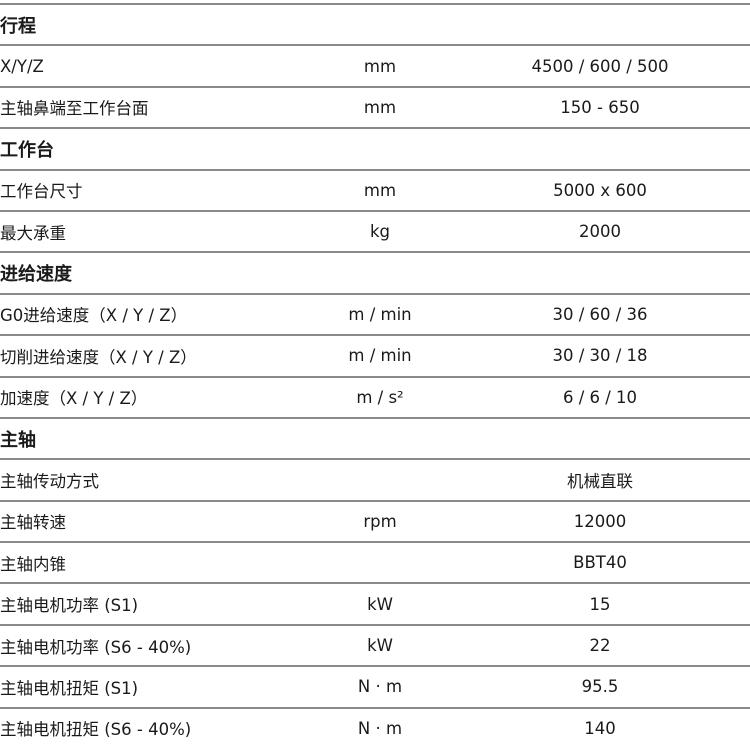  I want to click on spec-label: 主轴电机扭矩 (S1), so click(69, 688).